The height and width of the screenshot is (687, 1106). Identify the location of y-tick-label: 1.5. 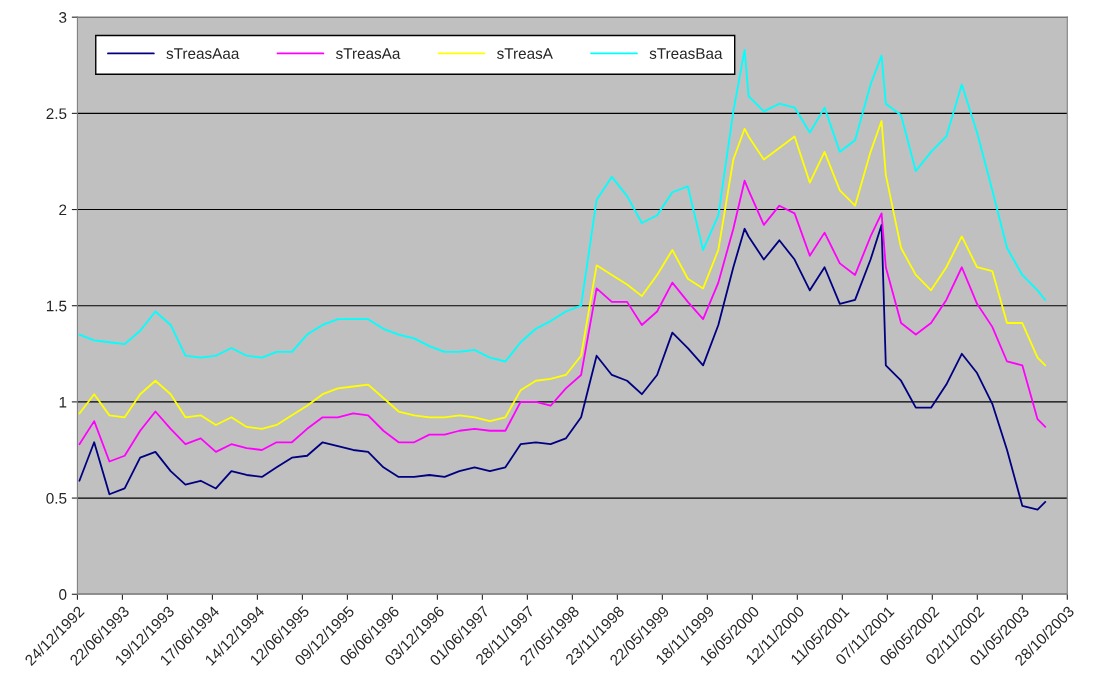
(56, 306).